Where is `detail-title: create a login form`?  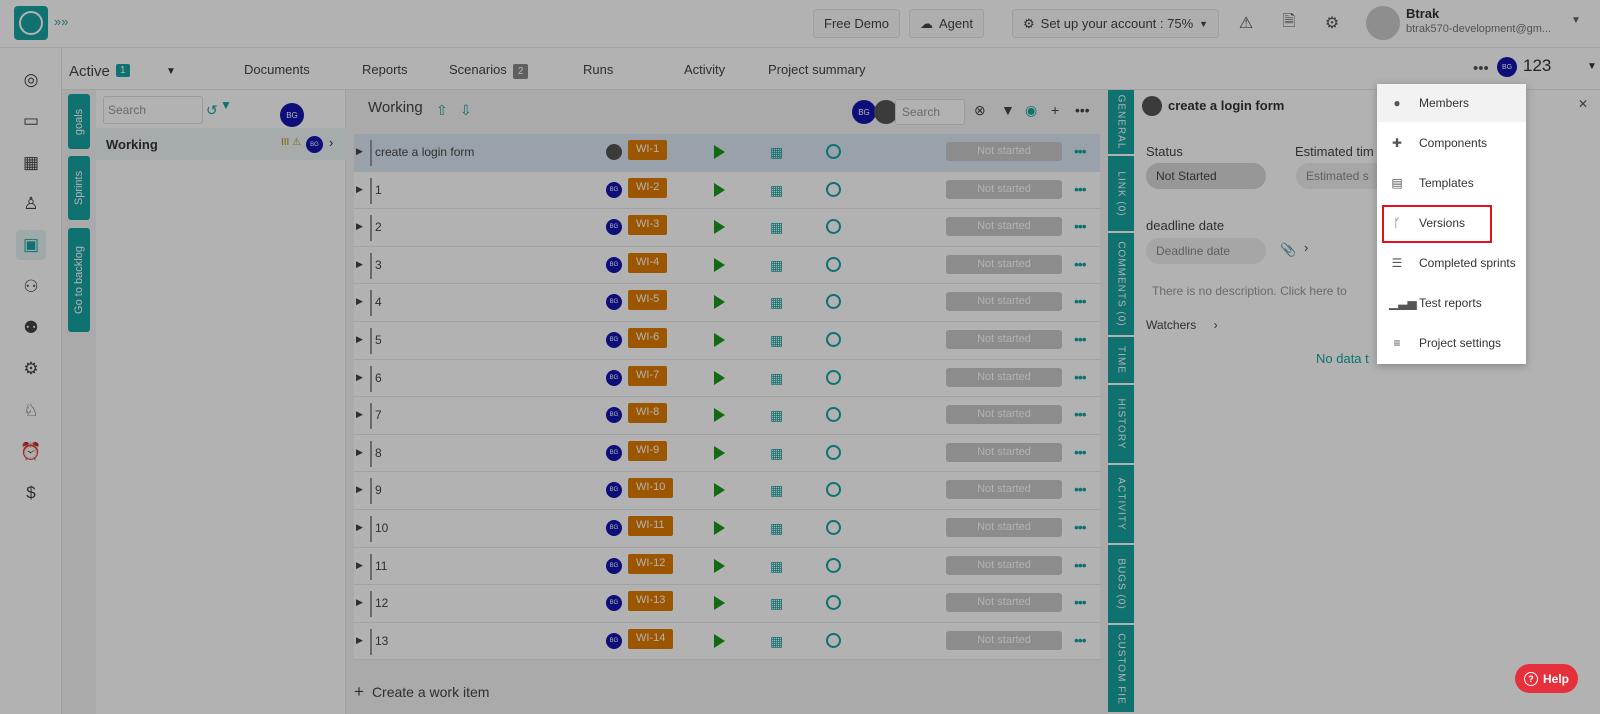
detail-title: create a login form is located at coordinates (1226, 105).